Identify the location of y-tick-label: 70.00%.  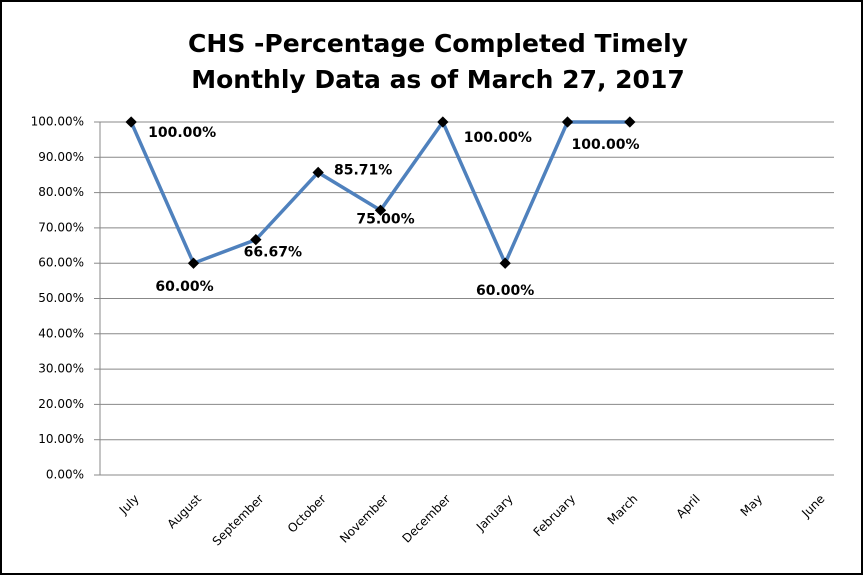
(61, 227).